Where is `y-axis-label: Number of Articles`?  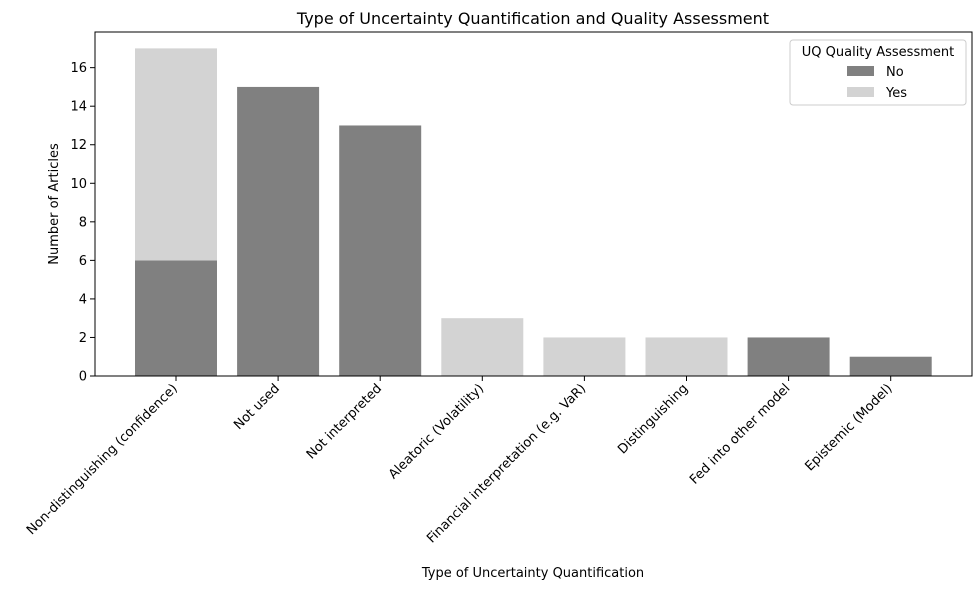 y-axis-label: Number of Articles is located at coordinates (54, 204).